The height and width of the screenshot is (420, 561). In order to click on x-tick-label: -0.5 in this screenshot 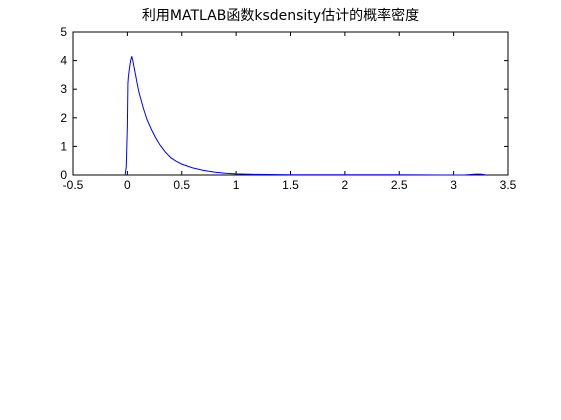, I will do `click(73, 185)`.